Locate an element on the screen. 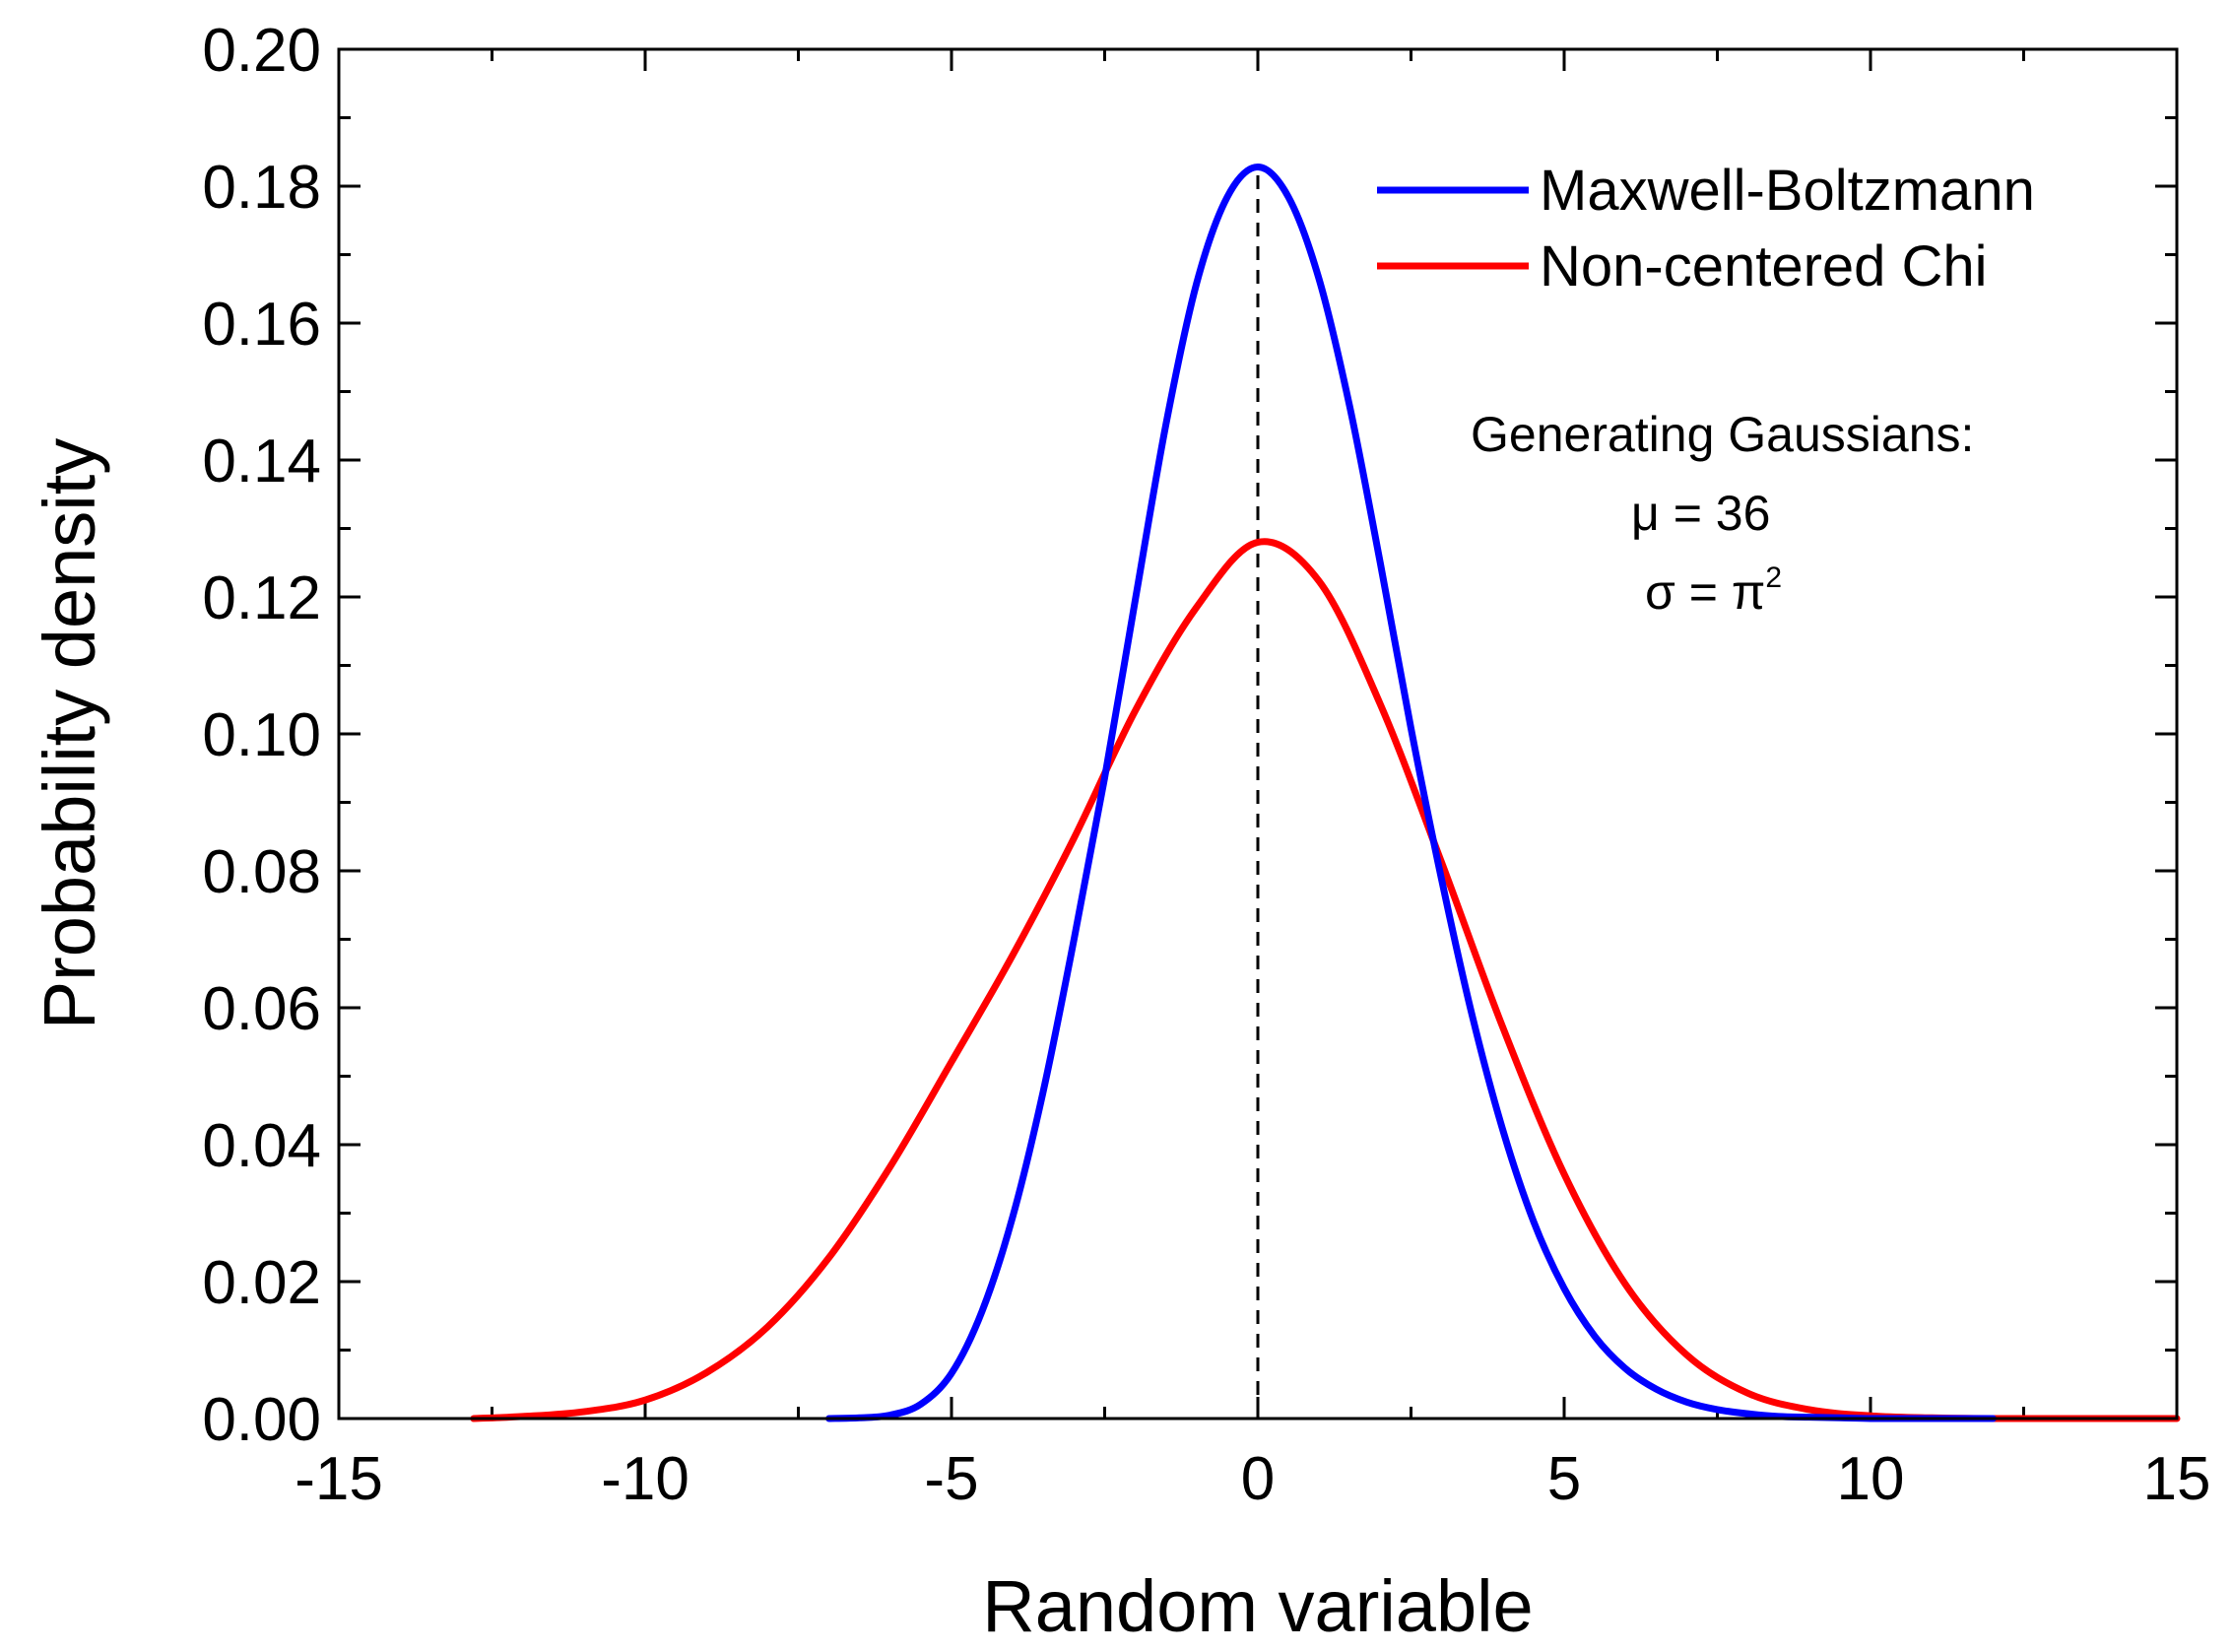  y-tick-label: 0.00 is located at coordinates (261, 1420).